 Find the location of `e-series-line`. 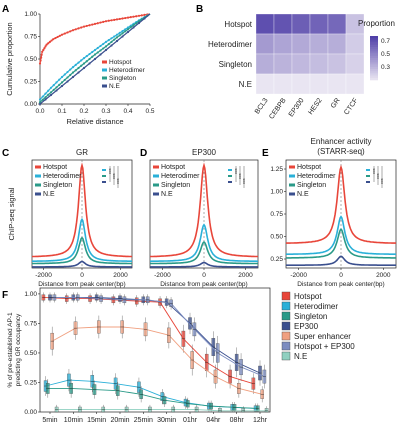

e-series-line is located at coordinates (341, 243).